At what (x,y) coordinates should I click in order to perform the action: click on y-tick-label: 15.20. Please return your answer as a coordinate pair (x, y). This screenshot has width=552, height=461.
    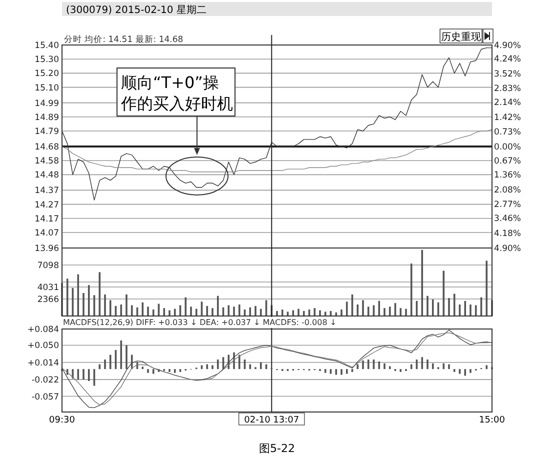
    Looking at the image, I should click on (46, 74).